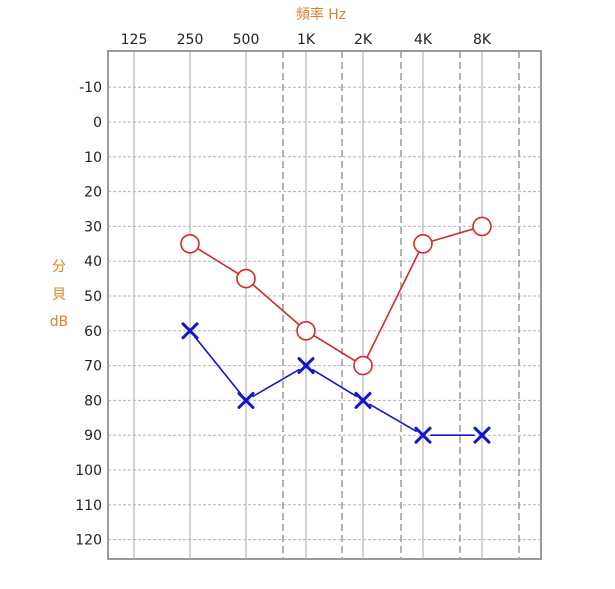 This screenshot has height=589, width=615. Describe the element at coordinates (88, 471) in the screenshot. I see `y-tick-label-100: 100` at that location.